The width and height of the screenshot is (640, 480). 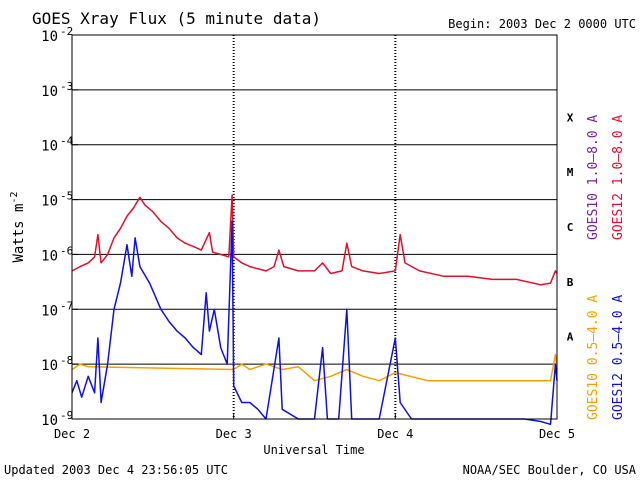 I want to click on y-tick-exponent: -3, so click(x=66, y=86).